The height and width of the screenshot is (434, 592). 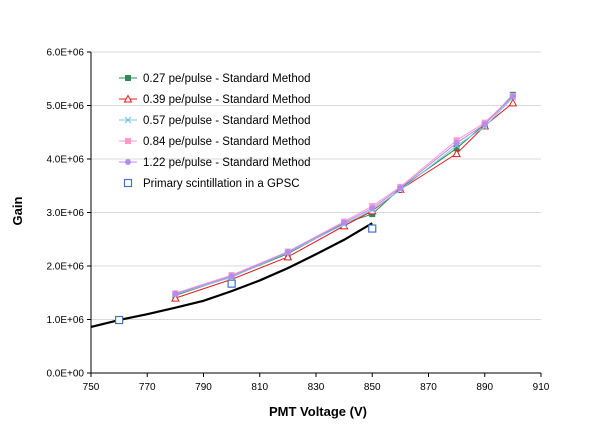 I want to click on legend-label: Primary scintillation in a GPSC, so click(x=221, y=184).